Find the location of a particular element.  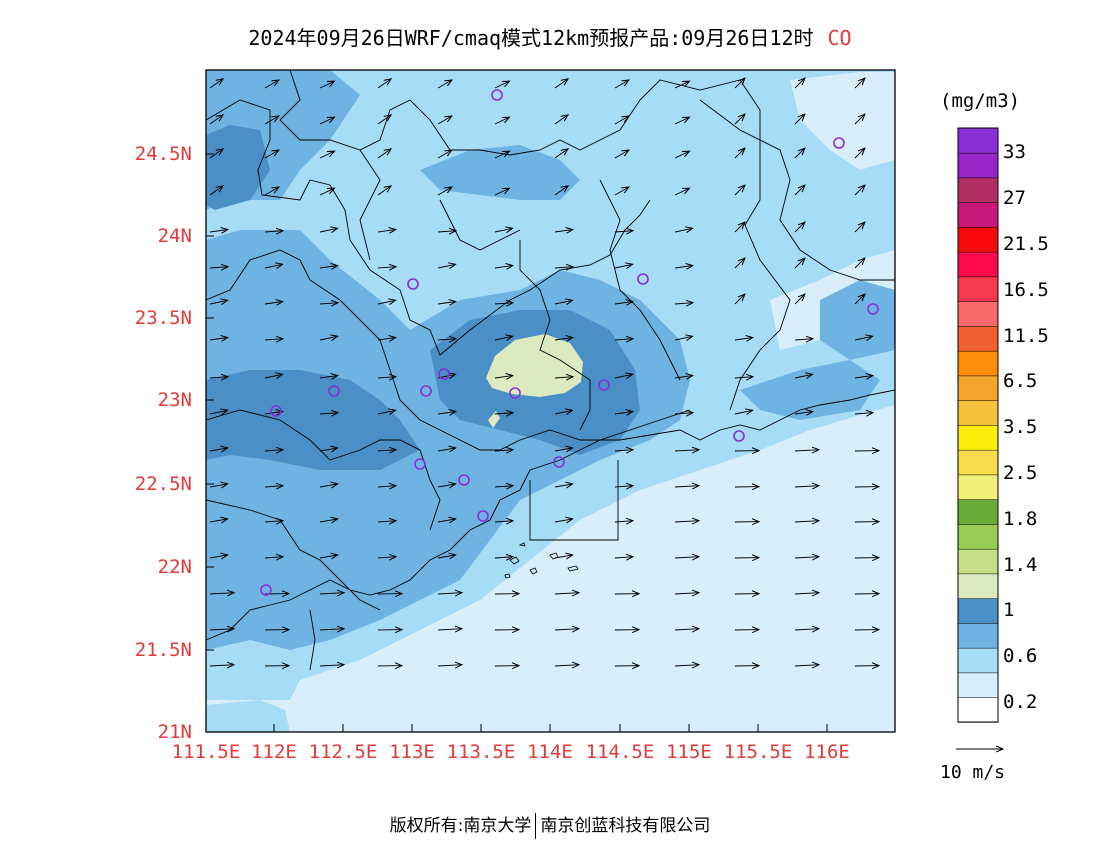

colorbar is located at coordinates (978, 425).